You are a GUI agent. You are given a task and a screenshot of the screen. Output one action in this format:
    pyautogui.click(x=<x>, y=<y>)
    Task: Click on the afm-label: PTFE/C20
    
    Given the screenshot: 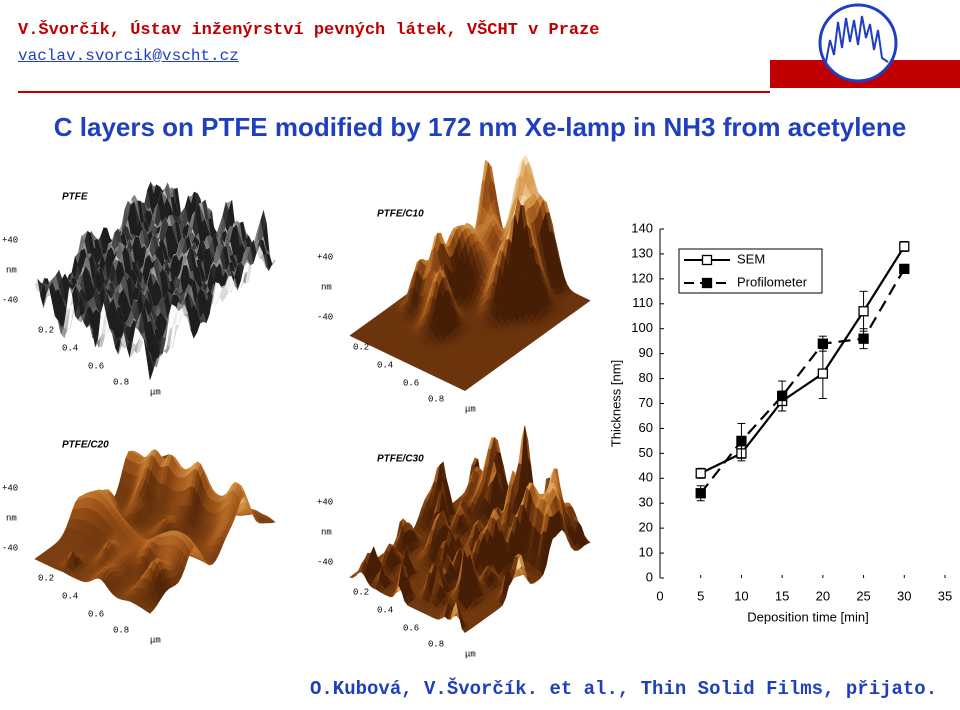 What is the action you would take?
    pyautogui.click(x=85, y=445)
    